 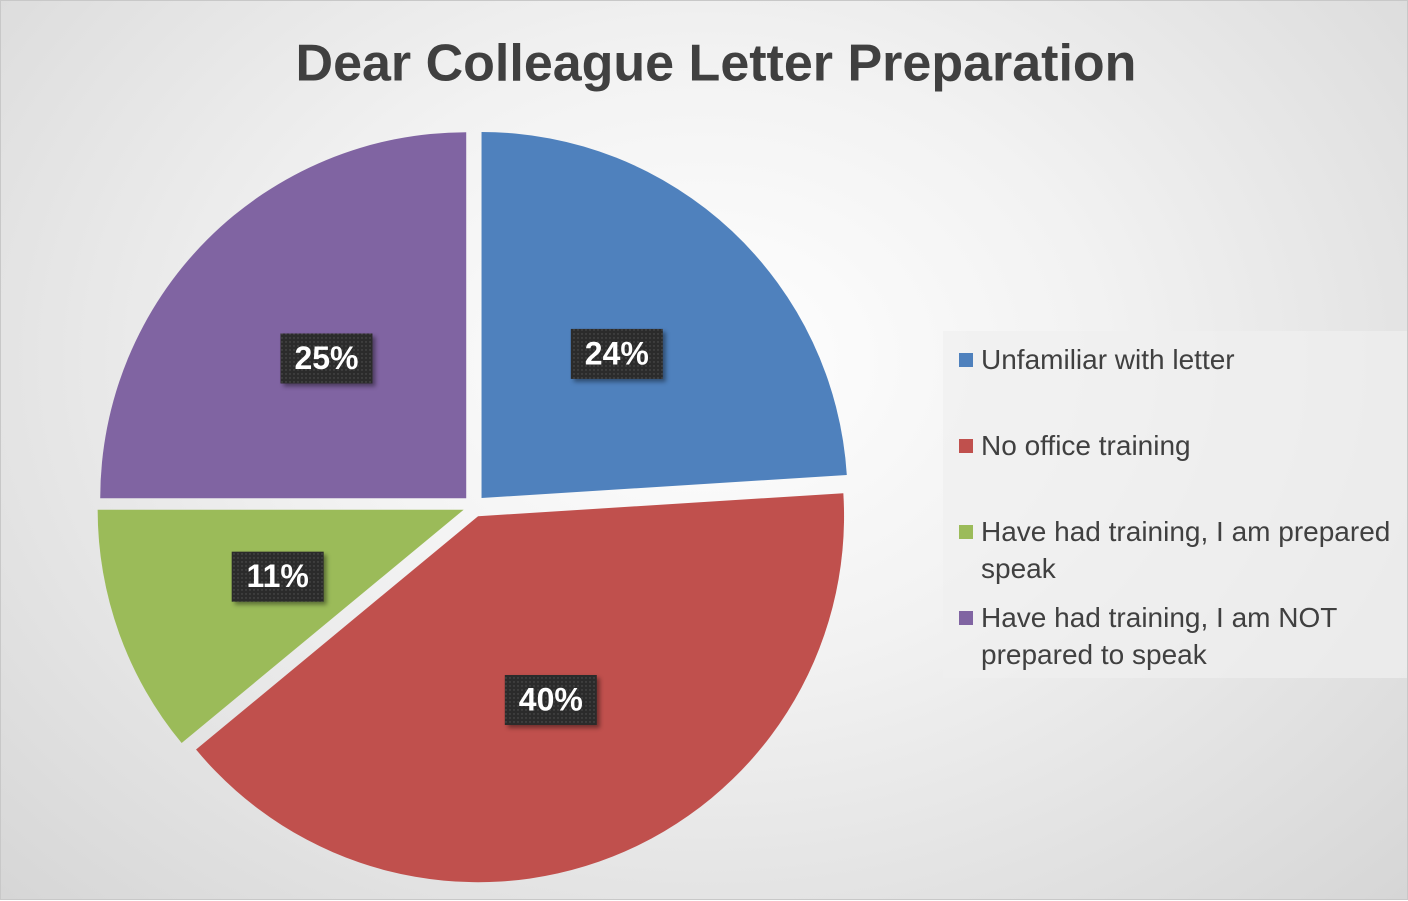 I want to click on data-label: 40%, so click(x=551, y=699).